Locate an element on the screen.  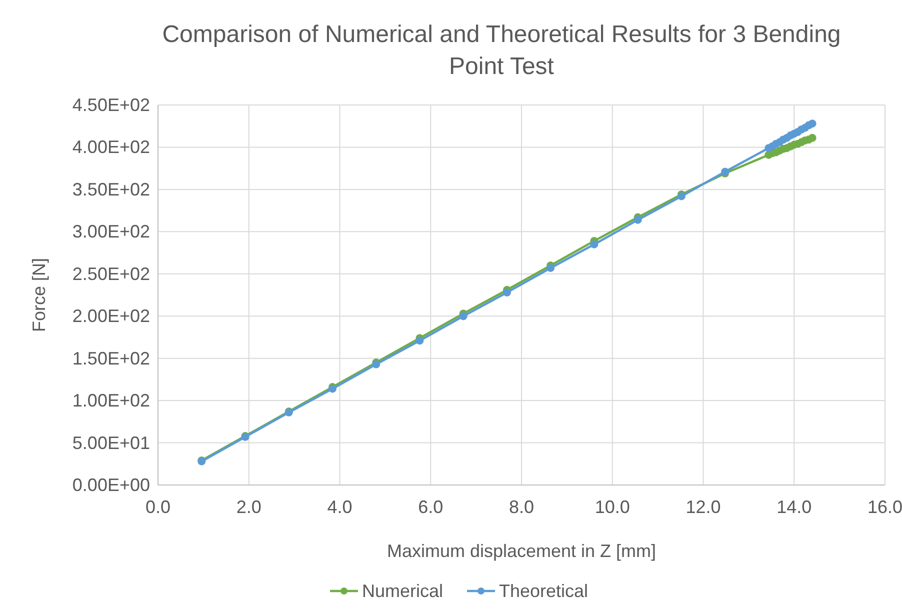
y-tick-label: 1.00E+02 is located at coordinates (111, 400).